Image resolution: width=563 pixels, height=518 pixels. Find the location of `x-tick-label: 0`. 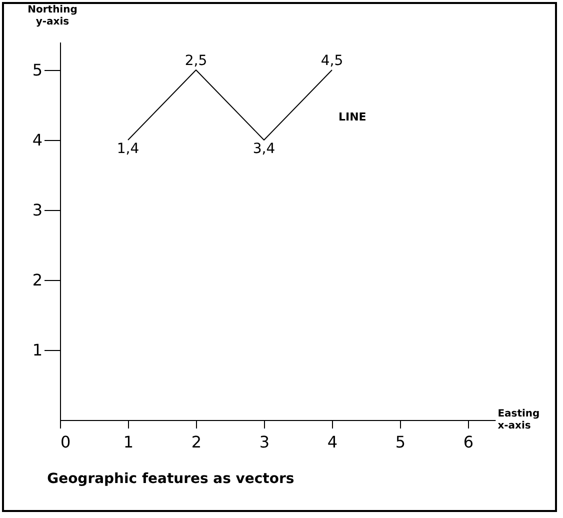

x-tick-label: 0 is located at coordinates (65, 442).